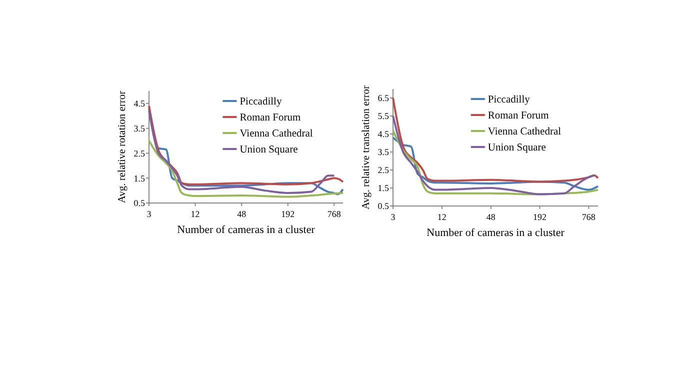 The height and width of the screenshot is (379, 677). What do you see at coordinates (366, 147) in the screenshot?
I see `y-axis-title: Avg. relative translation error` at bounding box center [366, 147].